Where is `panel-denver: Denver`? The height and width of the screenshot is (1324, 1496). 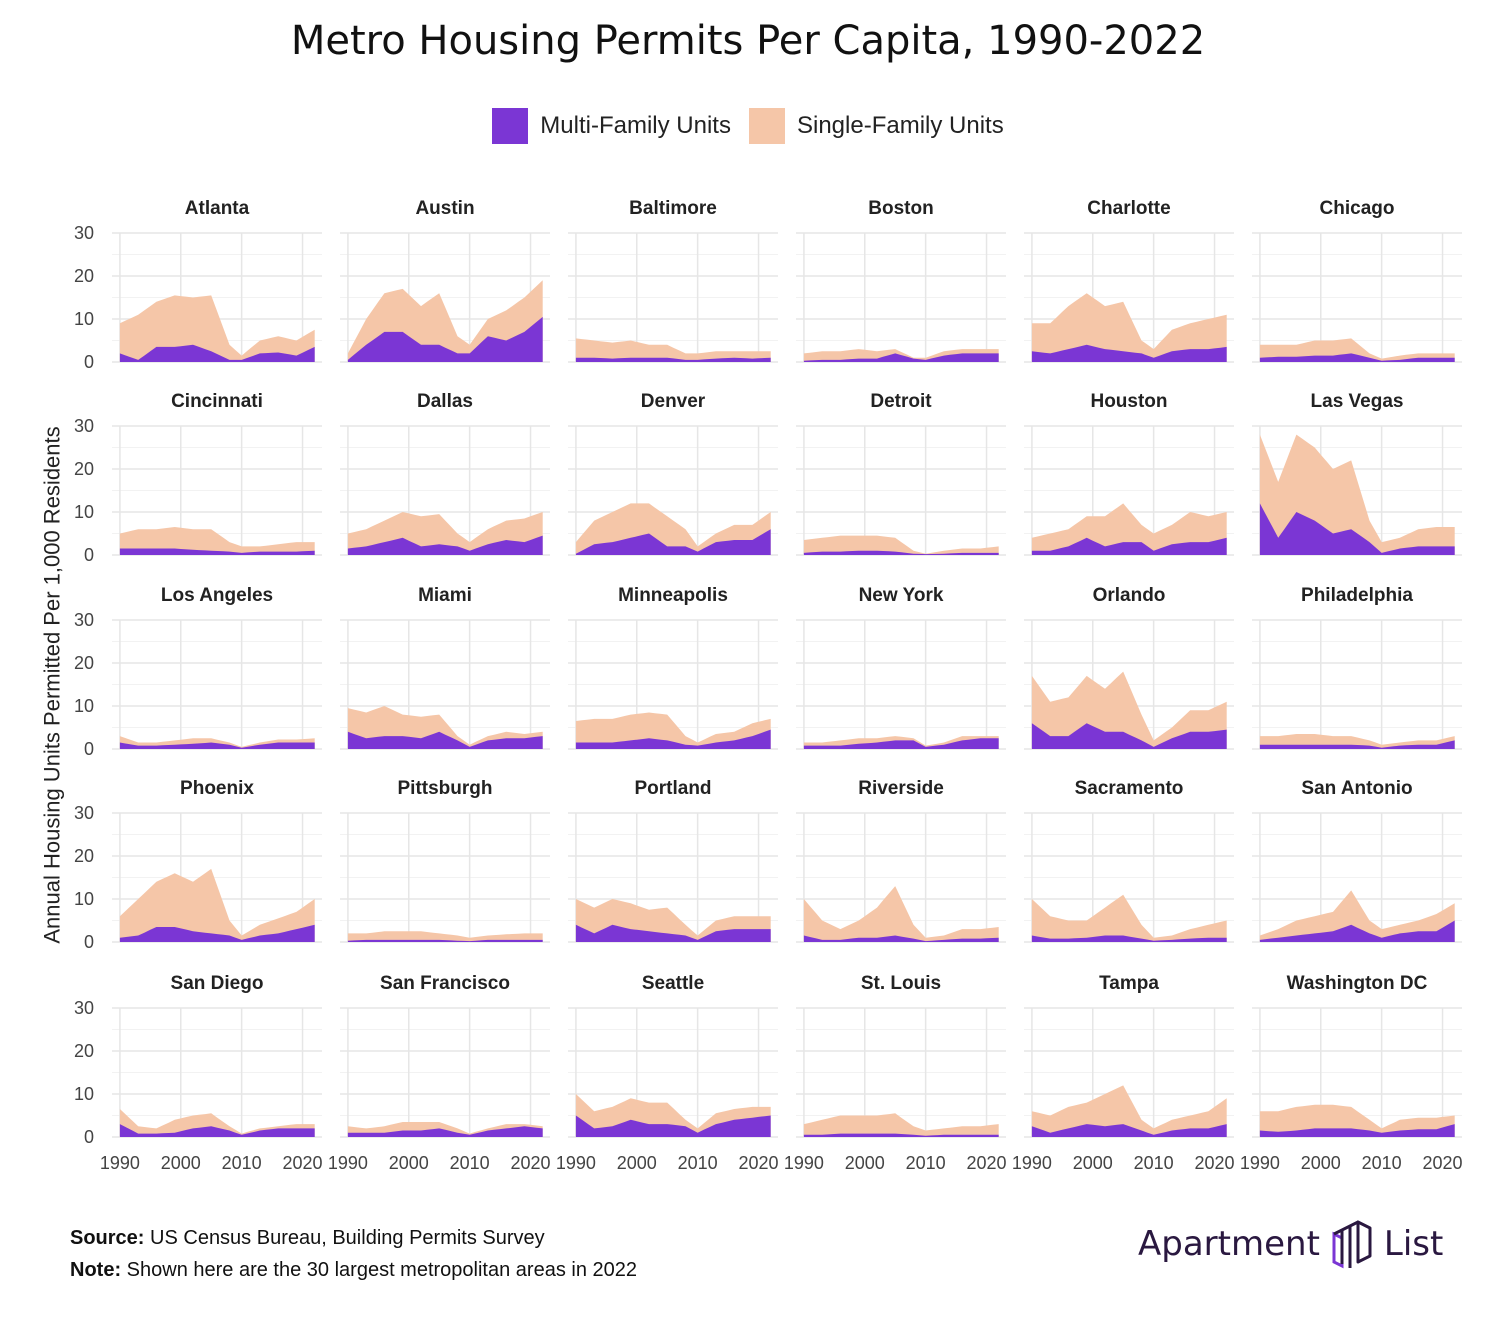 panel-denver: Denver is located at coordinates (673, 473).